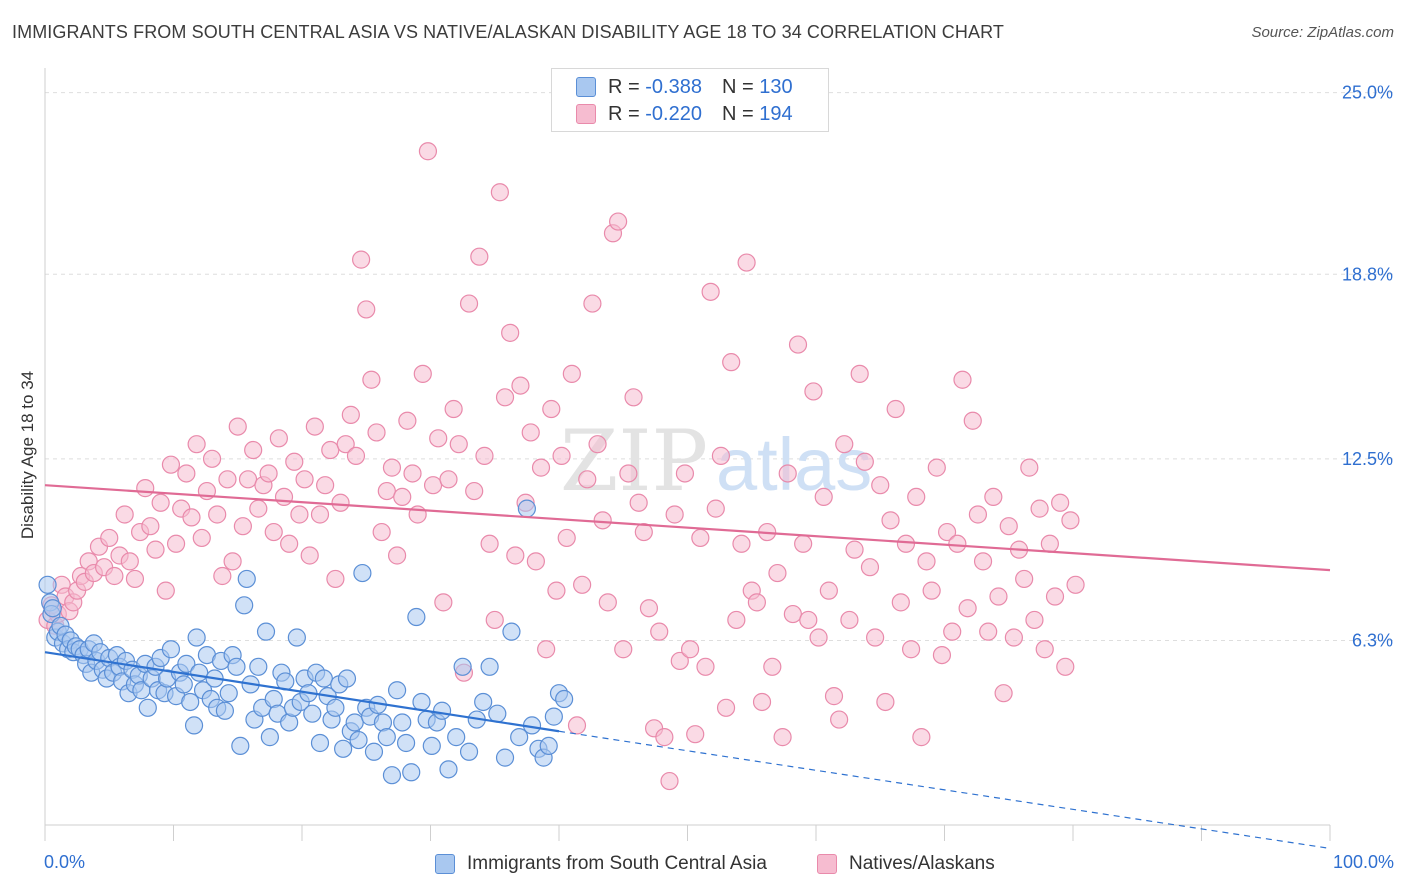  What do you see at coordinates (1367, 367) in the screenshot?
I see `y-tick-labels: 6.3% 12.5% 18.8% 25.0%` at bounding box center [1367, 367].